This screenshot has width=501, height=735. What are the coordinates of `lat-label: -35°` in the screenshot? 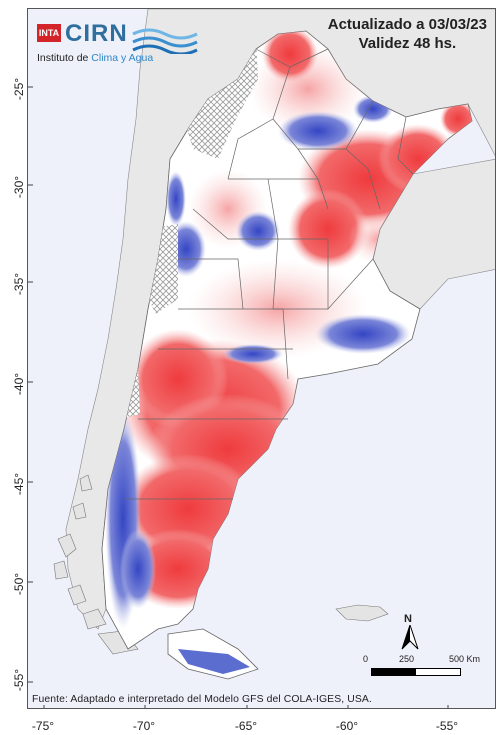 It's located at (19, 284).